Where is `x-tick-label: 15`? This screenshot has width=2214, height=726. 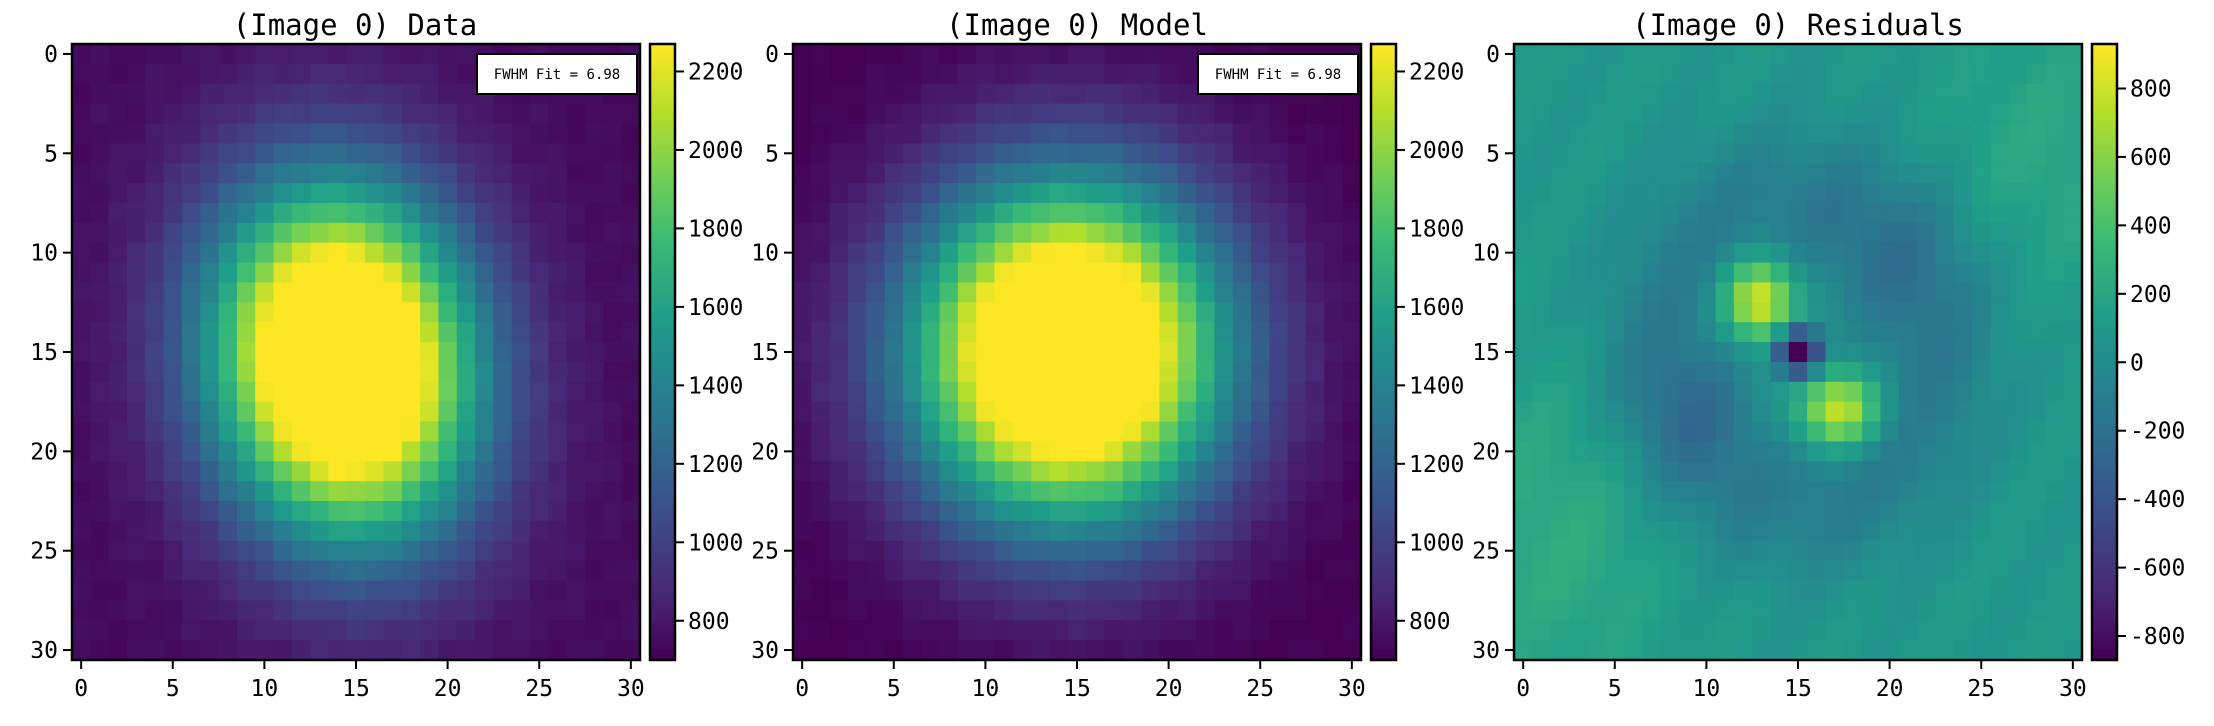
x-tick-label: 15 is located at coordinates (356, 689).